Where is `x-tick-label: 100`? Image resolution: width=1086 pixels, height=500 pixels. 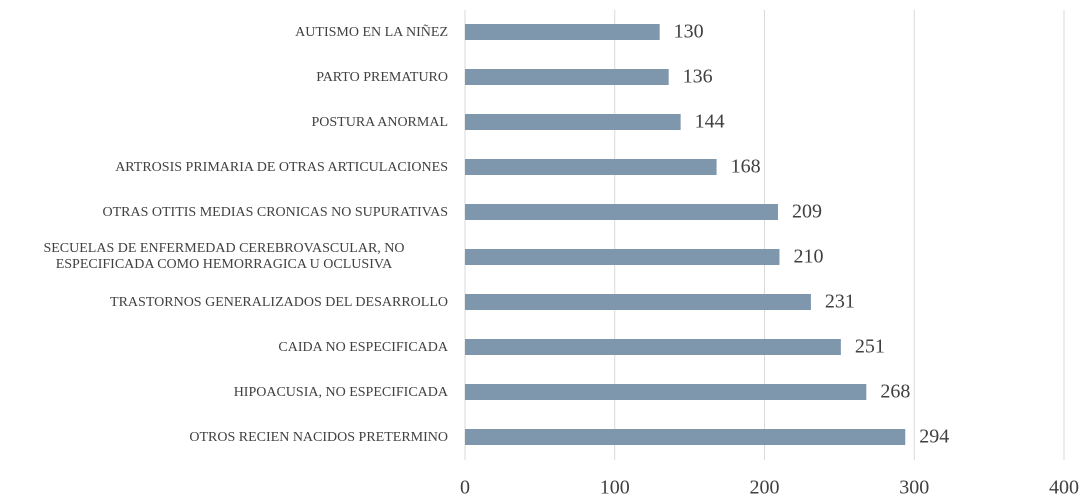
x-tick-label: 100 is located at coordinates (615, 488).